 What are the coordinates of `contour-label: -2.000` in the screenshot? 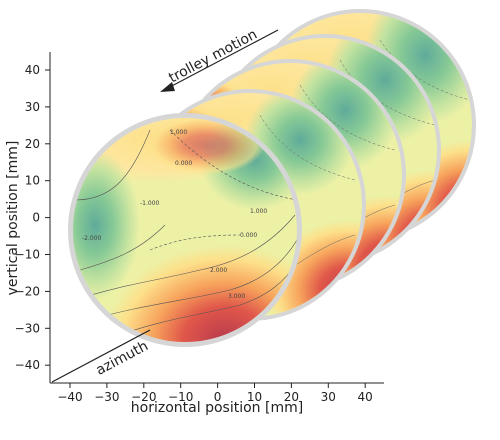 It's located at (92, 238).